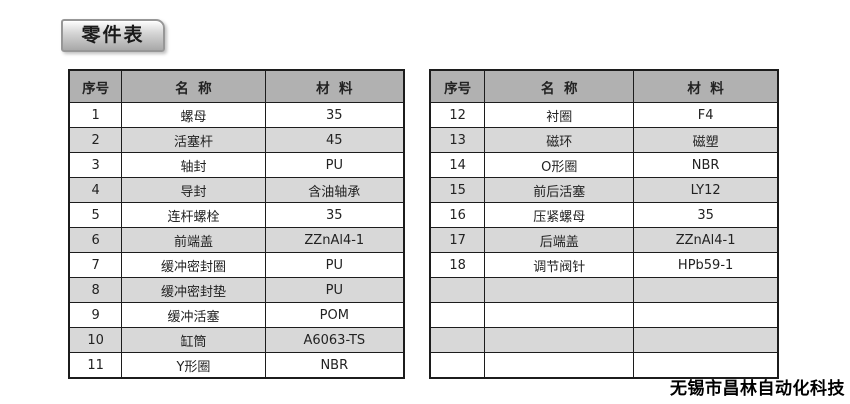 This screenshot has width=850, height=404. I want to click on cell-serial-number: 6, so click(95, 240).